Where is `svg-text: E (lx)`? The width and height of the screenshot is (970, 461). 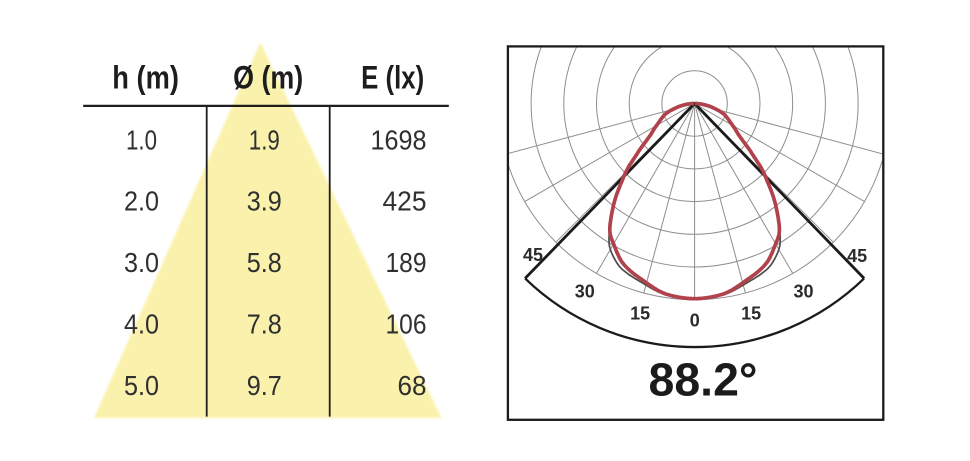 svg-text: E (lx) is located at coordinates (392, 77).